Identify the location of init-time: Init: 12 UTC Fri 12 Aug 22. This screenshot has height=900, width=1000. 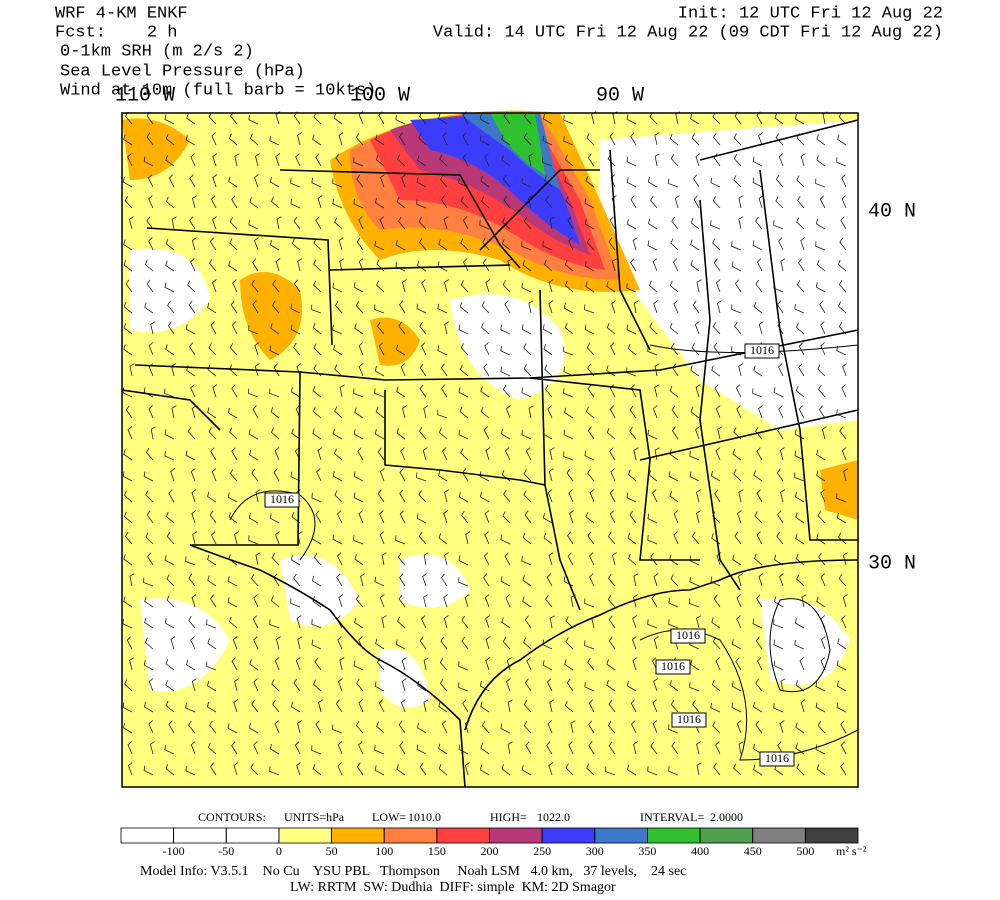
(810, 13).